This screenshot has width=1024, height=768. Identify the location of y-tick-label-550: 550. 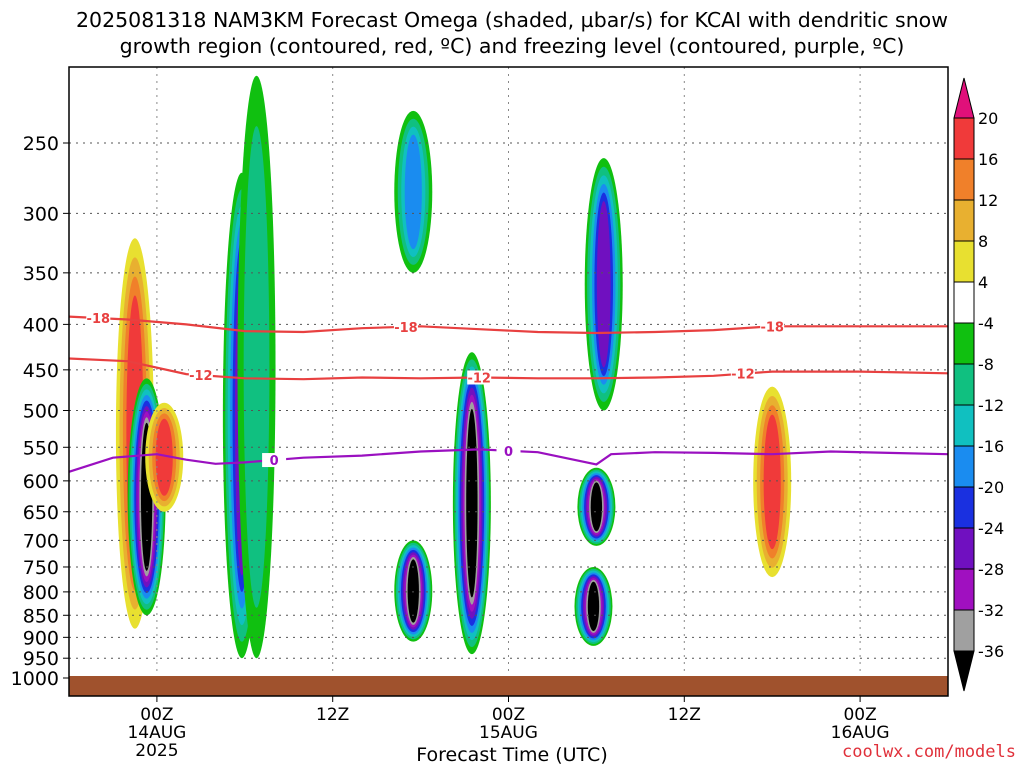
(41, 448).